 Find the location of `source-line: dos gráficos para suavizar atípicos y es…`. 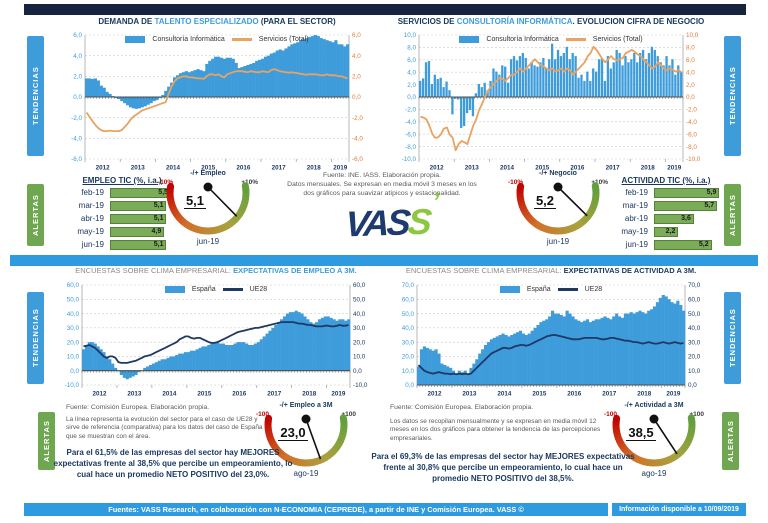

source-line: dos gráficos para suavizar atípicos y es… is located at coordinates (382, 194).